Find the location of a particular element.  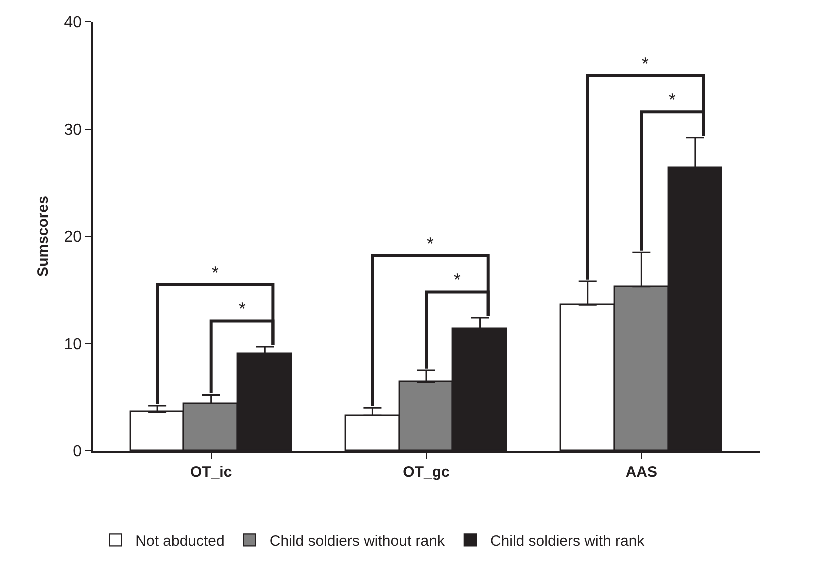

x-tick-label: AAS is located at coordinates (642, 472).